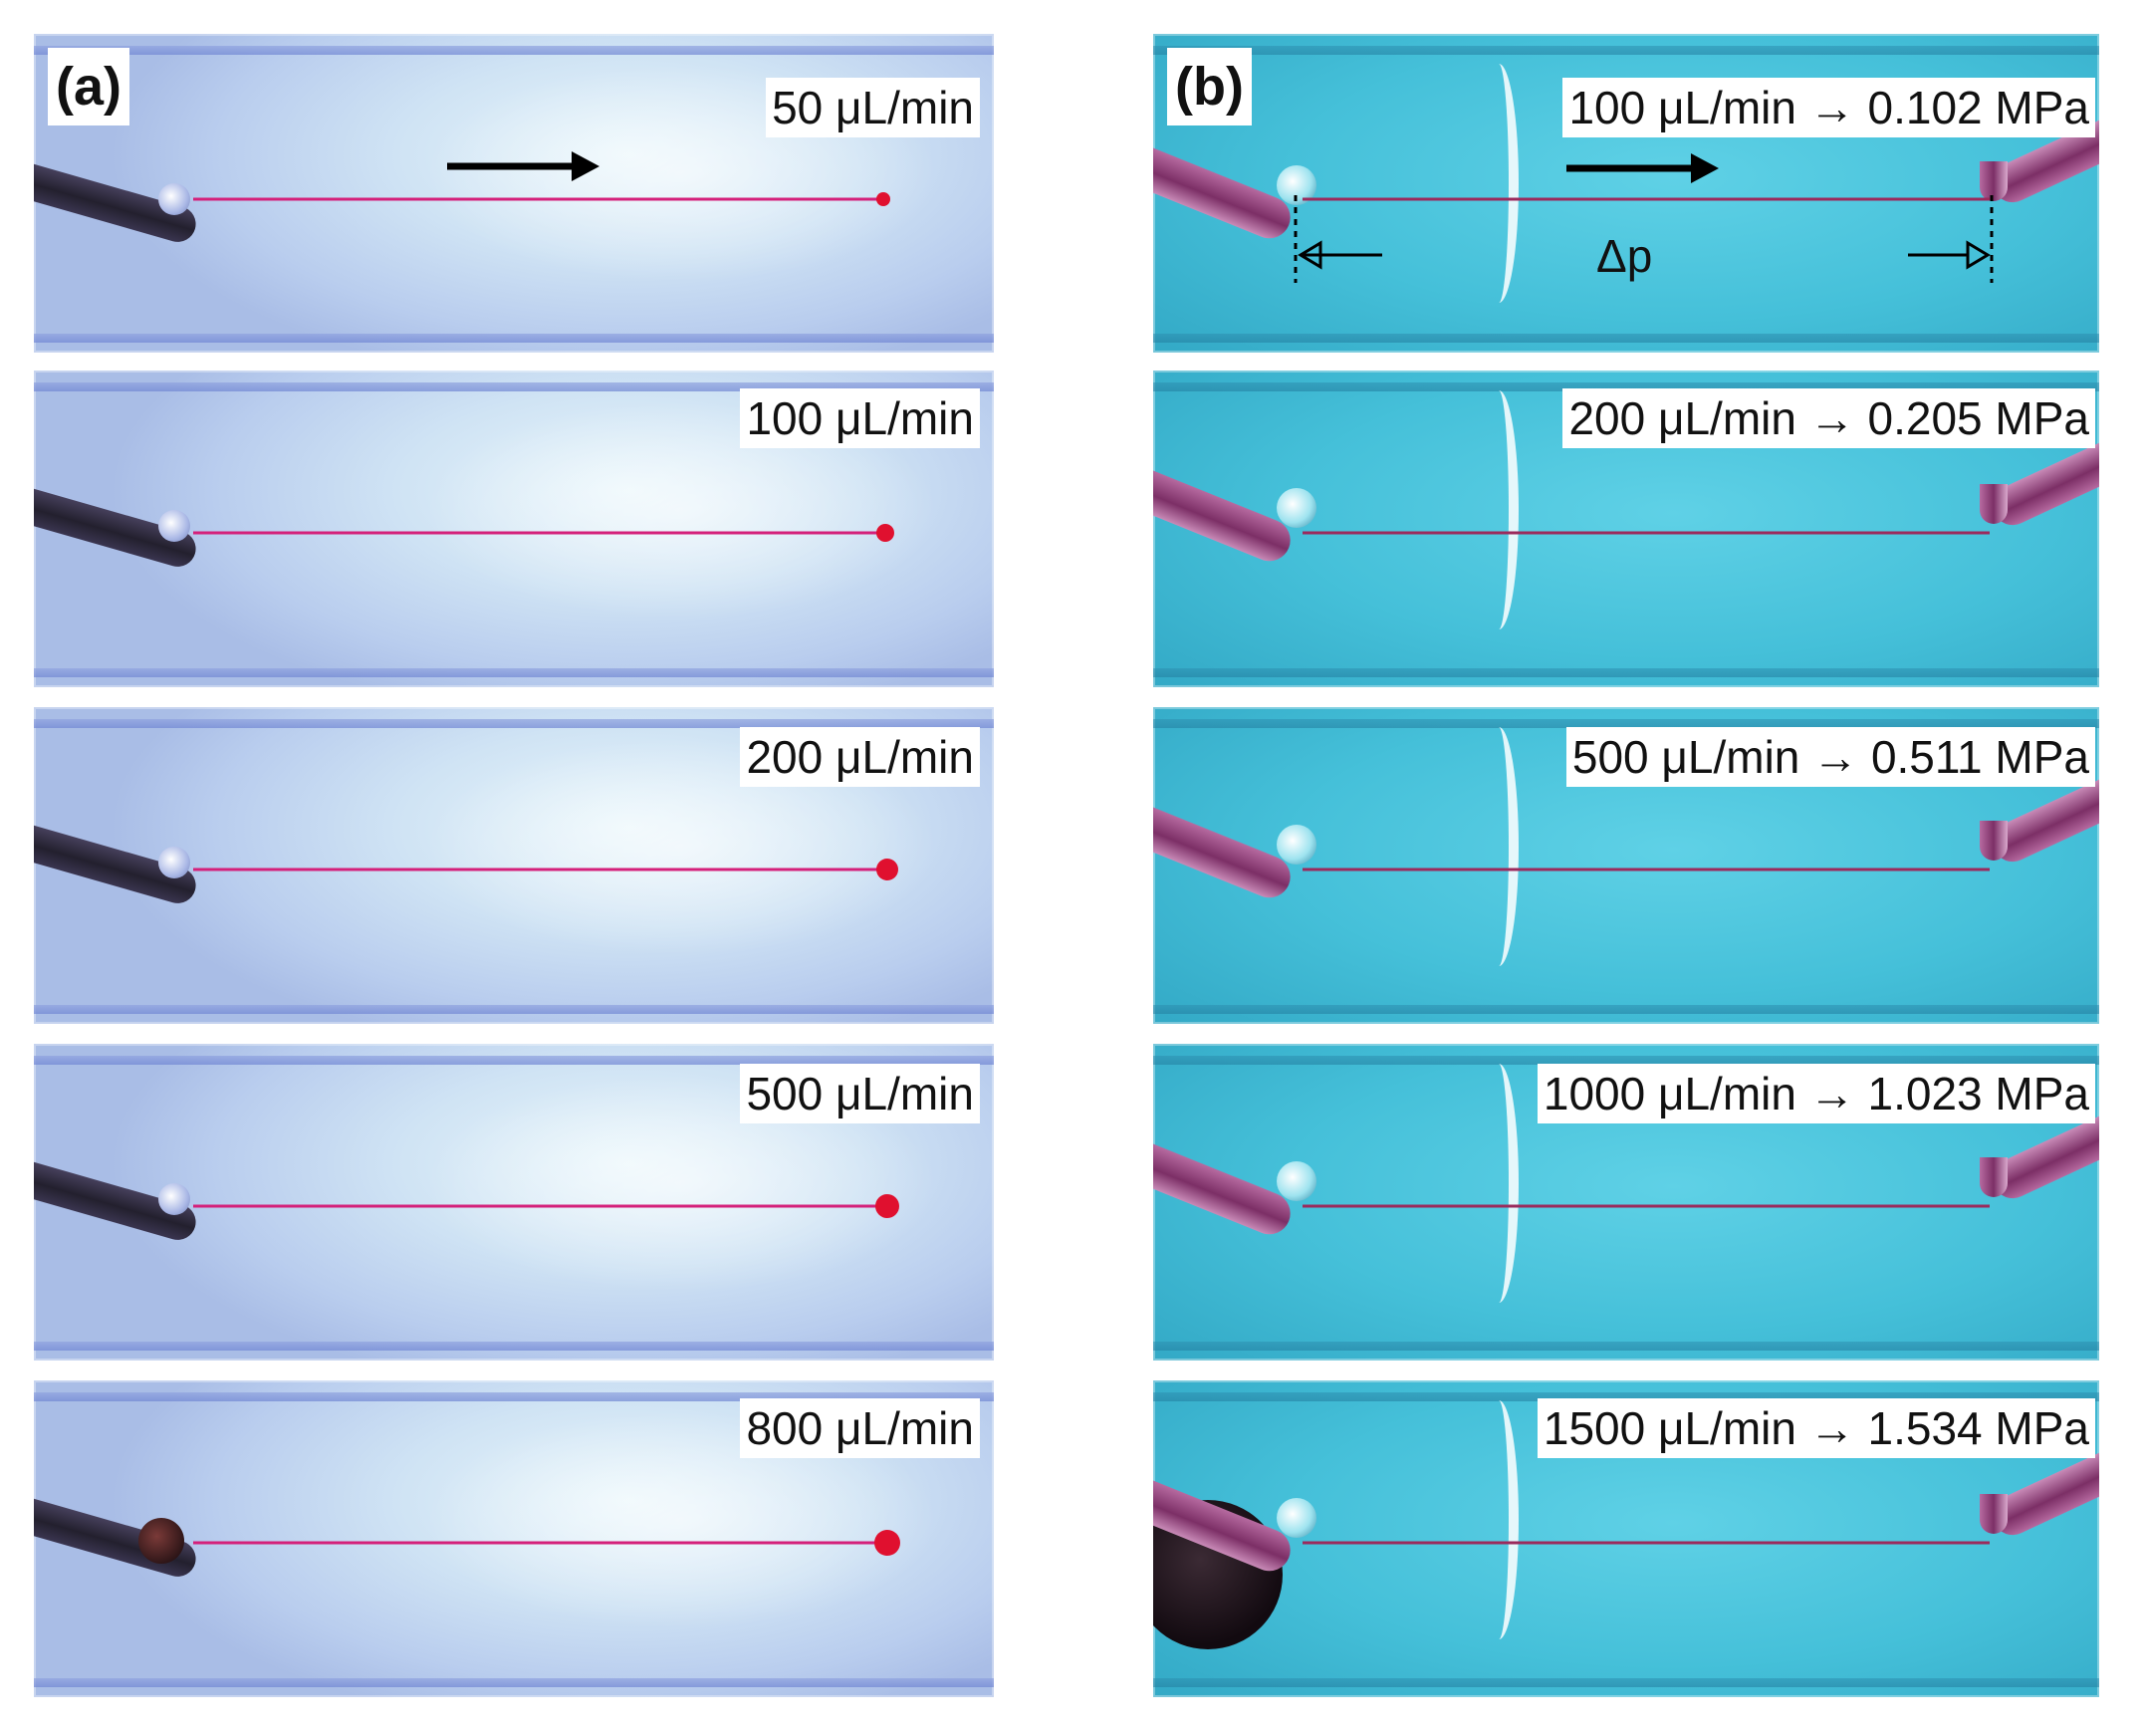 Image resolution: width=2143 pixels, height=1736 pixels. I want to click on panel-a-frame-4: 500 μL/min, so click(514, 1202).